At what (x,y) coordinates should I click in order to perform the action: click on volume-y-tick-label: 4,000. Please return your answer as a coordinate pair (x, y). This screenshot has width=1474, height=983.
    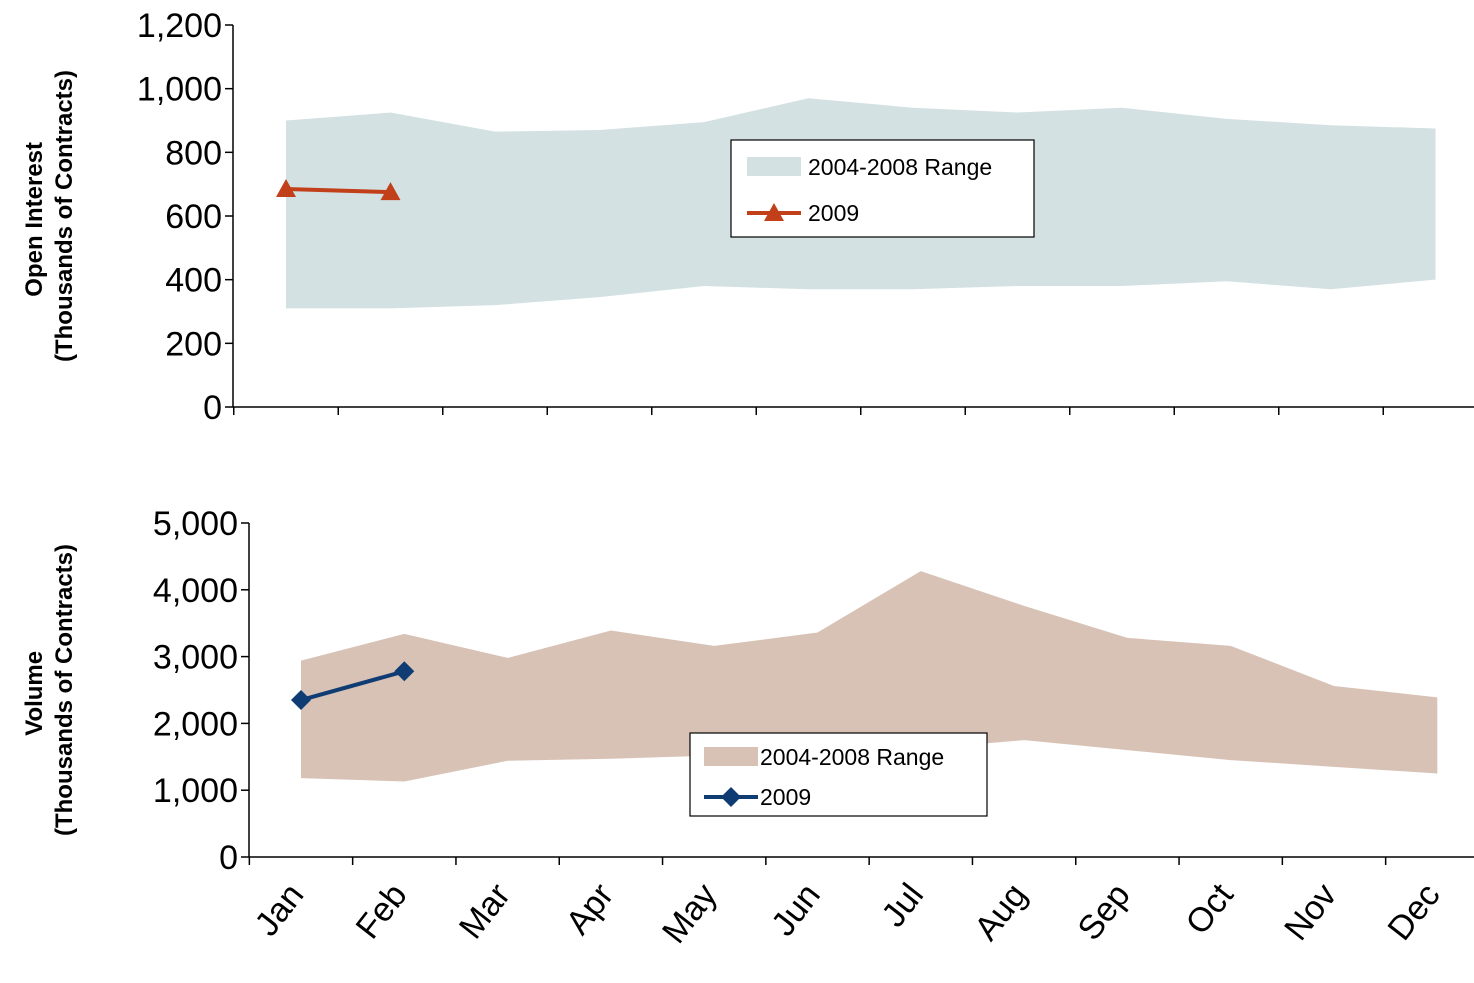
    Looking at the image, I should click on (195, 591).